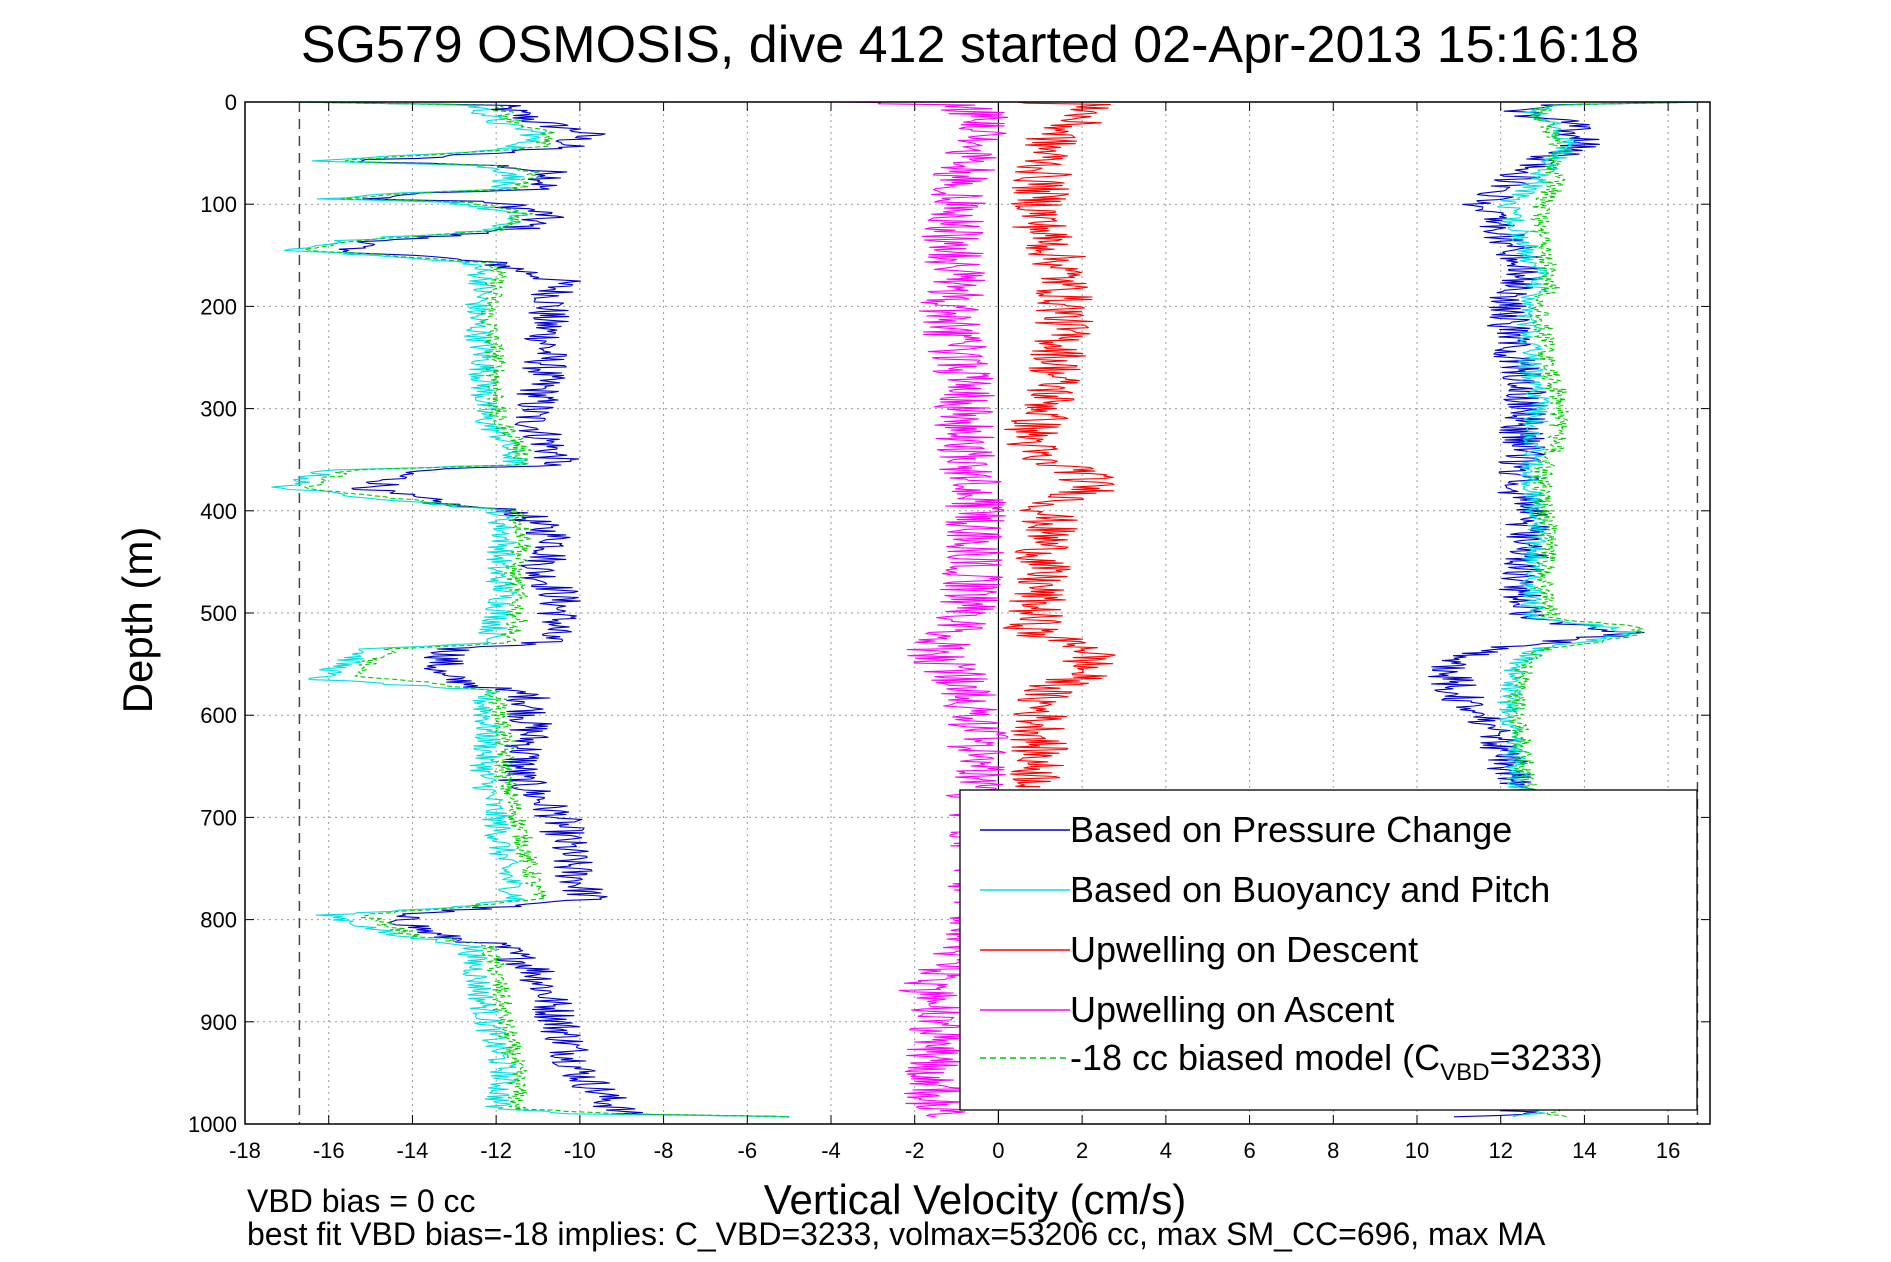 The width and height of the screenshot is (1891, 1262). What do you see at coordinates (1500, 1150) in the screenshot?
I see `x-tick-label: 12` at bounding box center [1500, 1150].